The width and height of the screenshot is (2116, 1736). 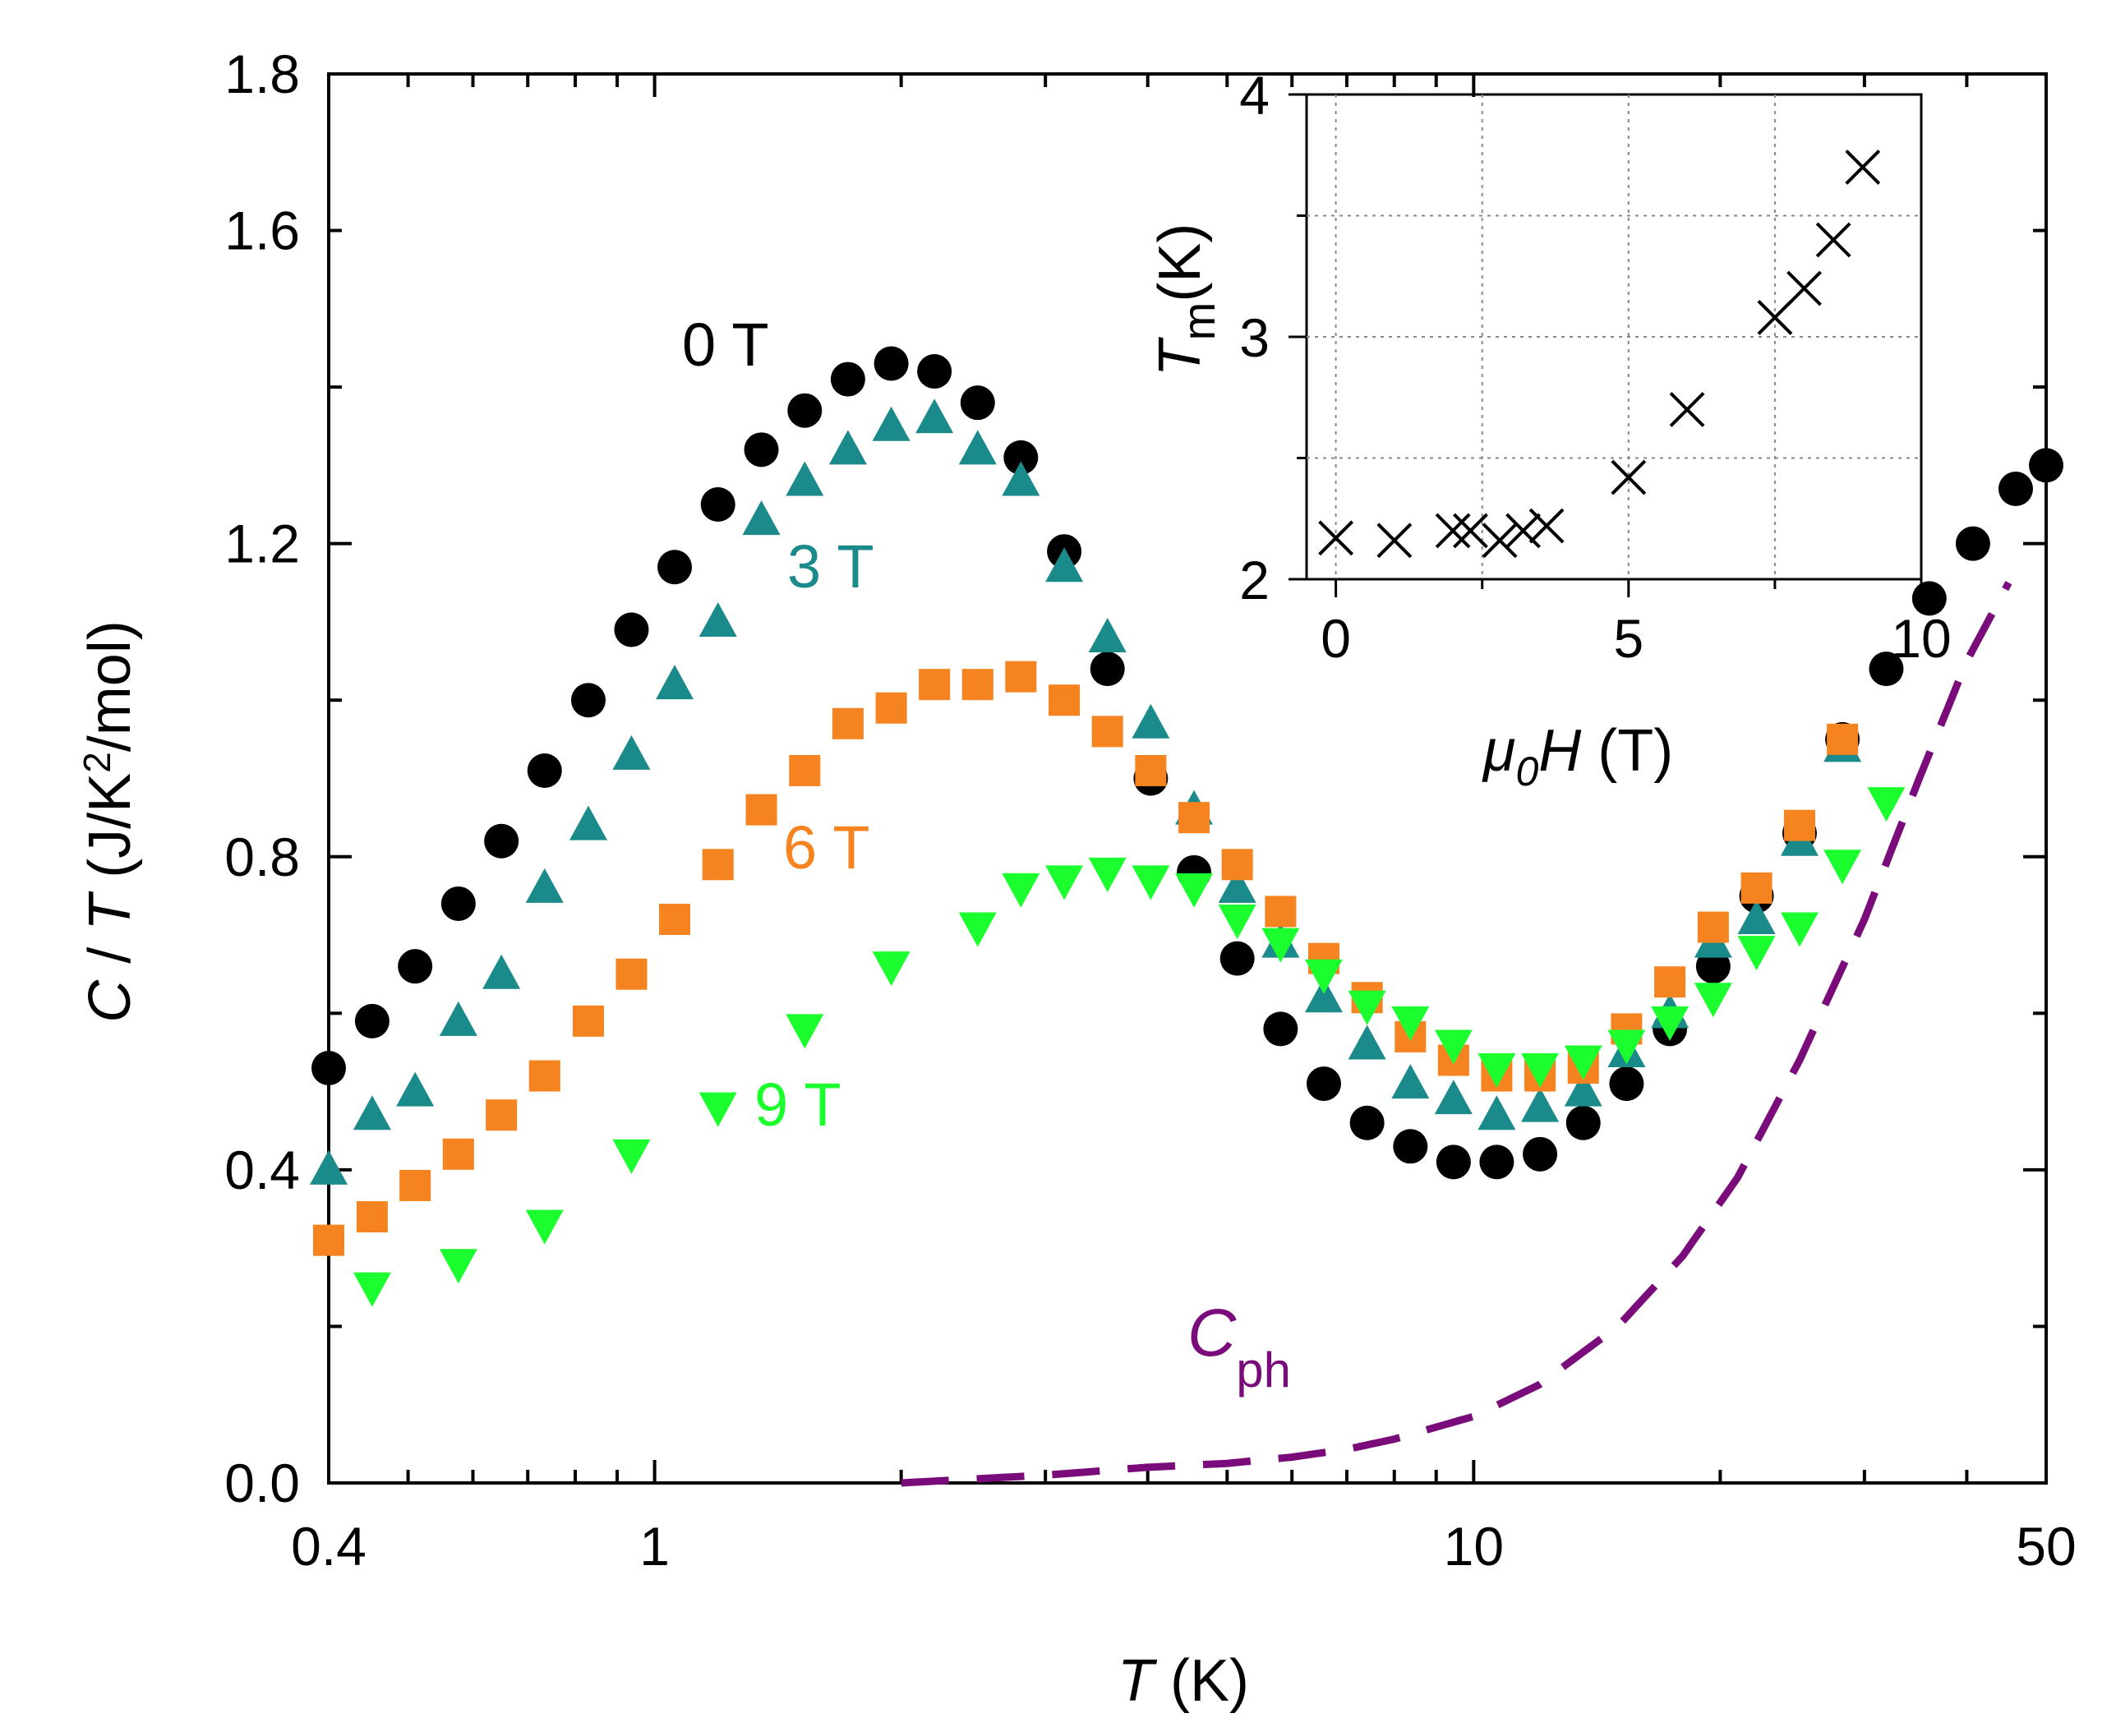 I want to click on label-9t: 9 T, so click(x=797, y=1105).